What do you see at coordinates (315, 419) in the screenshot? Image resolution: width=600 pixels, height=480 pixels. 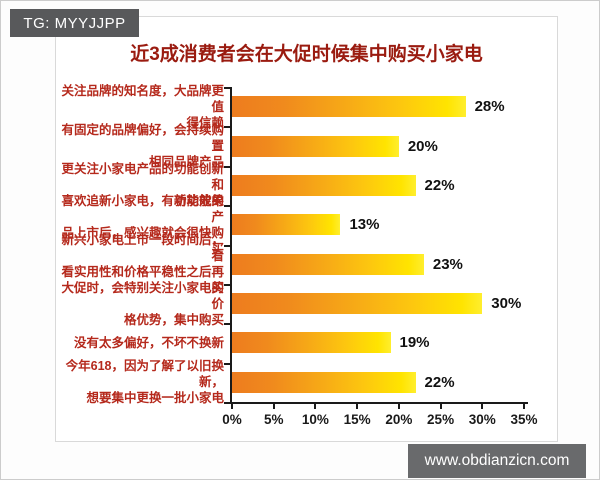 I see `x-axis-tick-label: 10%` at bounding box center [315, 419].